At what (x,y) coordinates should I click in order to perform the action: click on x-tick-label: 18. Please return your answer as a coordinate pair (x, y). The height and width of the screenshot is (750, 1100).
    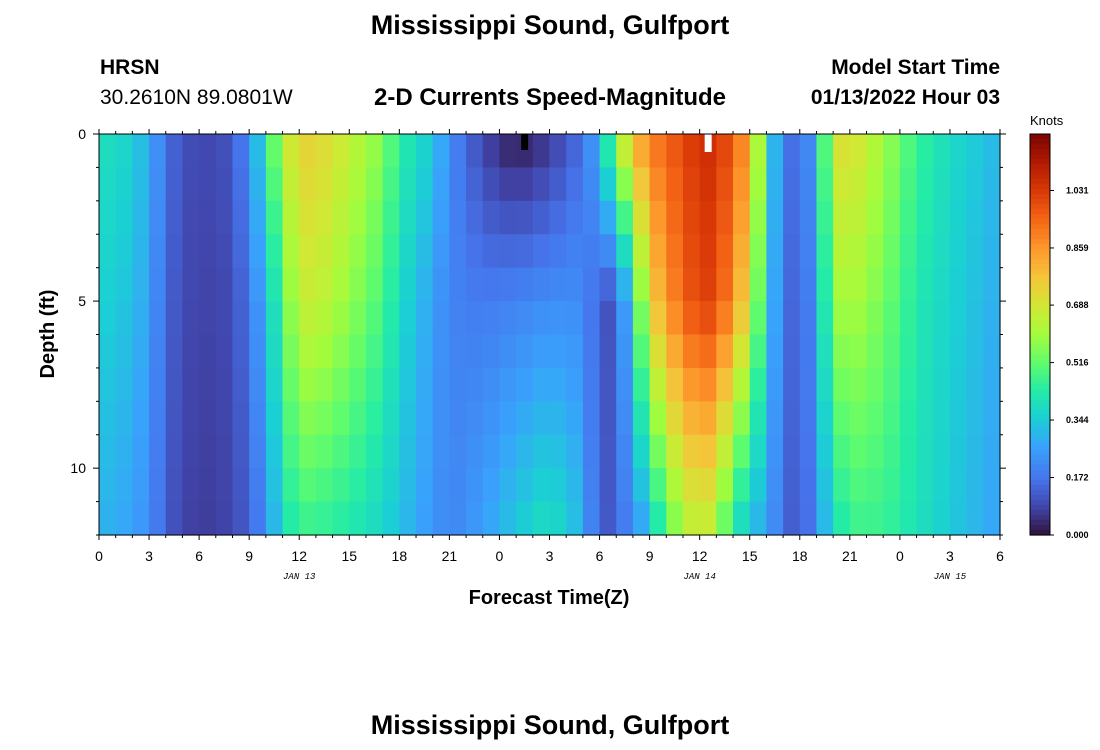
    Looking at the image, I should click on (800, 556).